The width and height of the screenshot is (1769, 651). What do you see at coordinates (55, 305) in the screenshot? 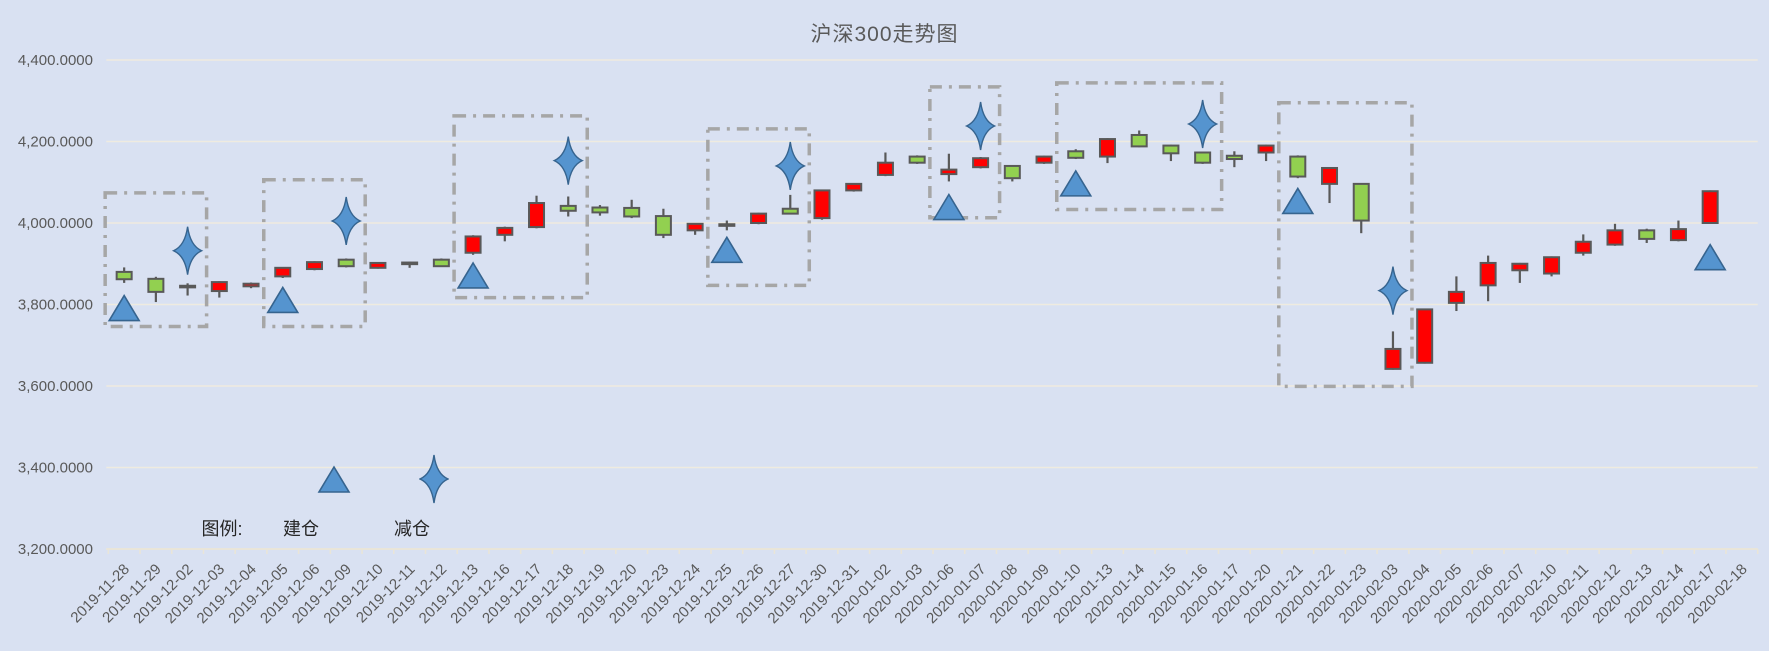
I see `y-tick-label: 3,800.0000` at bounding box center [55, 305].